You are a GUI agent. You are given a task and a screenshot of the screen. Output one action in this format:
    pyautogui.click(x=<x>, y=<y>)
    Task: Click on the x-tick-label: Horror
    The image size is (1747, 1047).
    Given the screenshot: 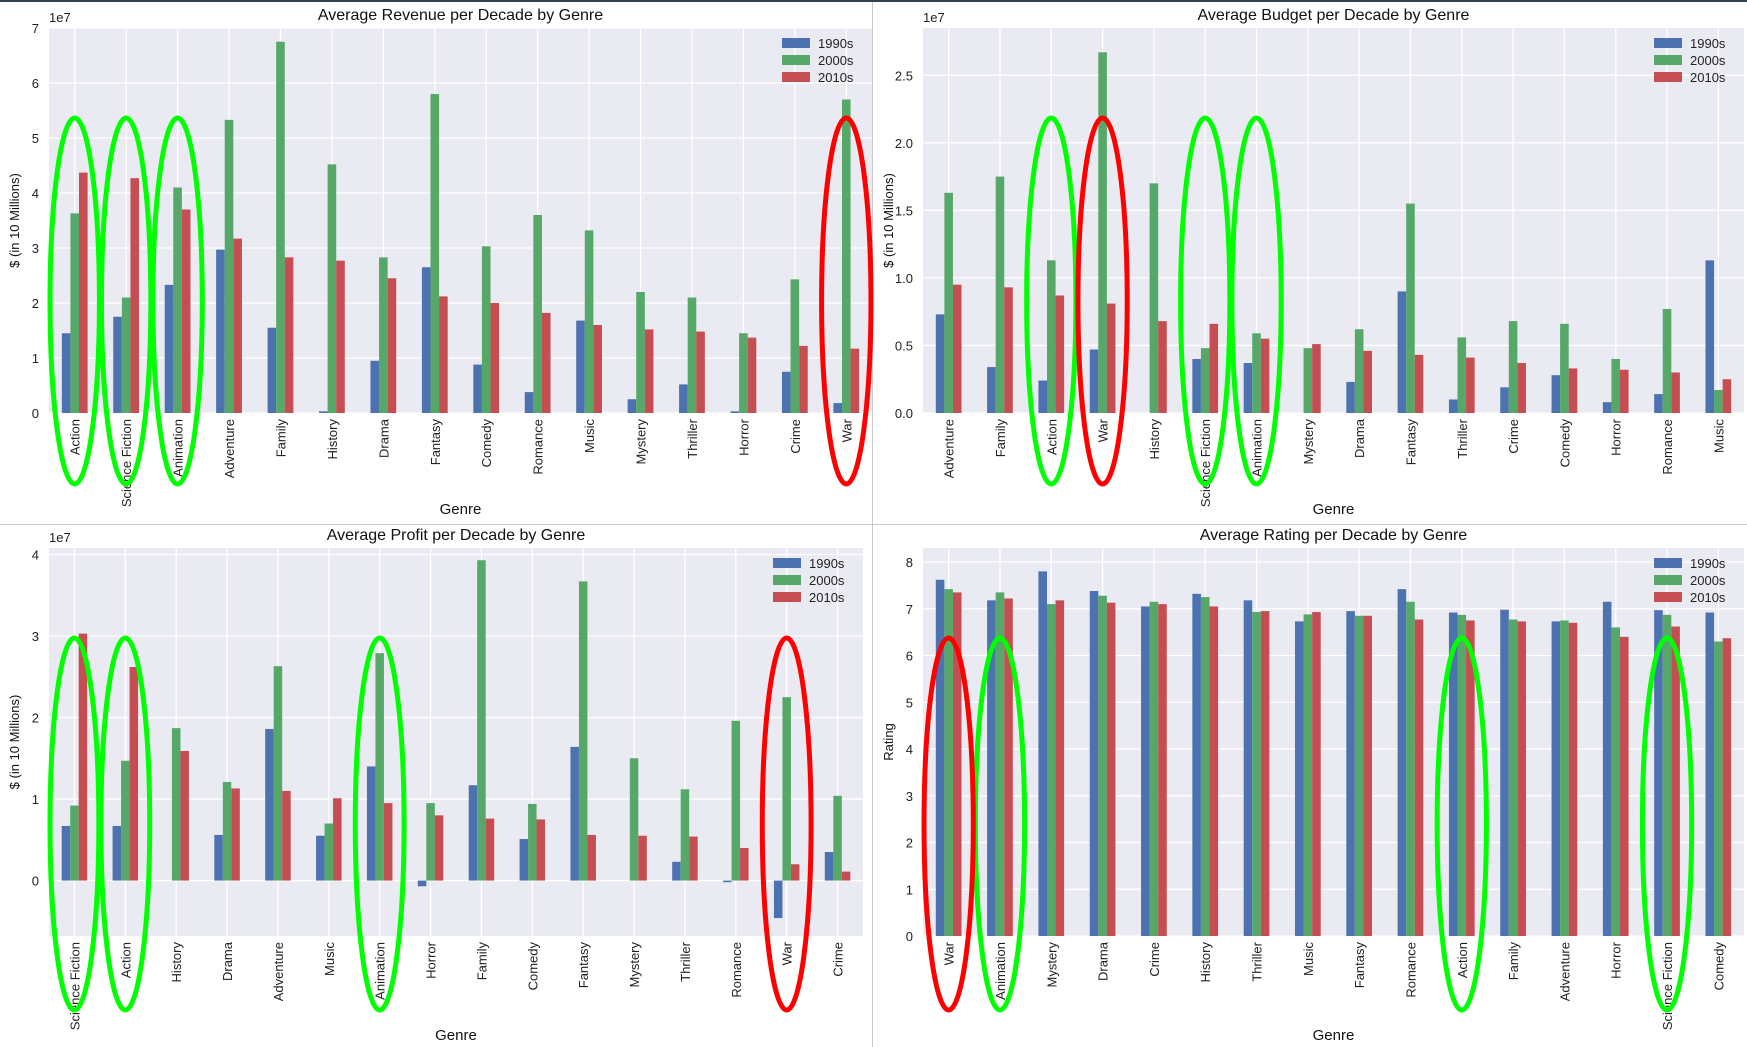 What is the action you would take?
    pyautogui.click(x=1616, y=437)
    